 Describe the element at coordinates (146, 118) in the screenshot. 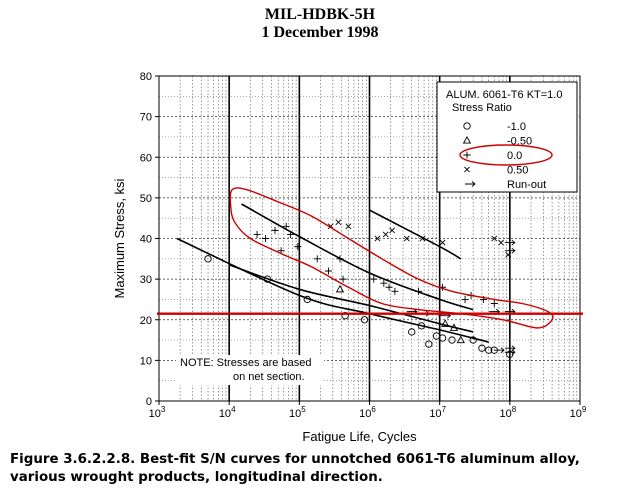

I see `y-tick-label: 70` at that location.